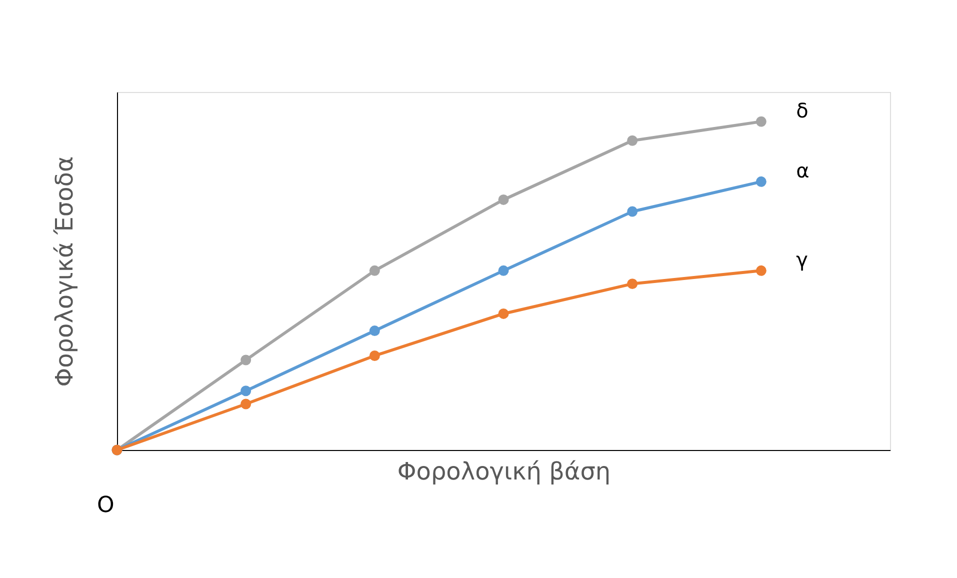 Image resolution: width=957 pixels, height=578 pixels. What do you see at coordinates (105, 505) in the screenshot?
I see `text: O` at bounding box center [105, 505].